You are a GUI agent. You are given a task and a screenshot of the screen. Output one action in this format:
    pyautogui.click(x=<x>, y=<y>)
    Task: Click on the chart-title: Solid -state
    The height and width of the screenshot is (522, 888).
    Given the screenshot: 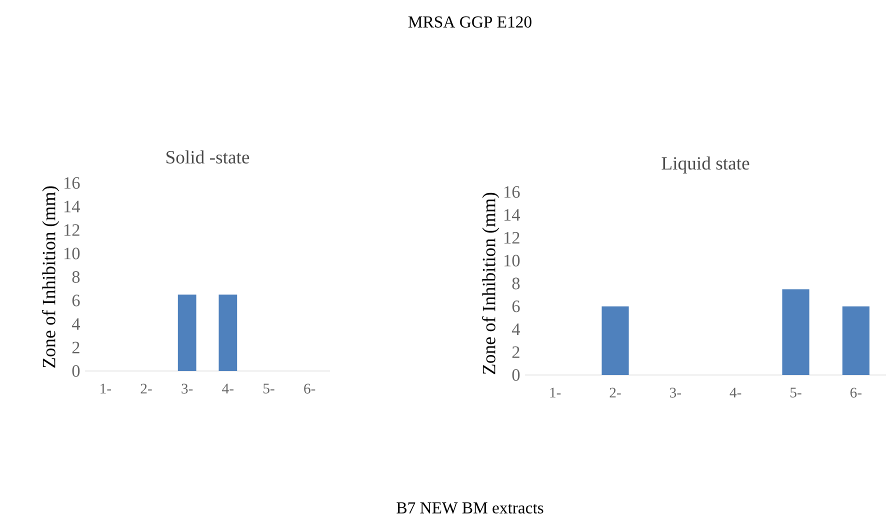 What is the action you would take?
    pyautogui.click(x=208, y=157)
    